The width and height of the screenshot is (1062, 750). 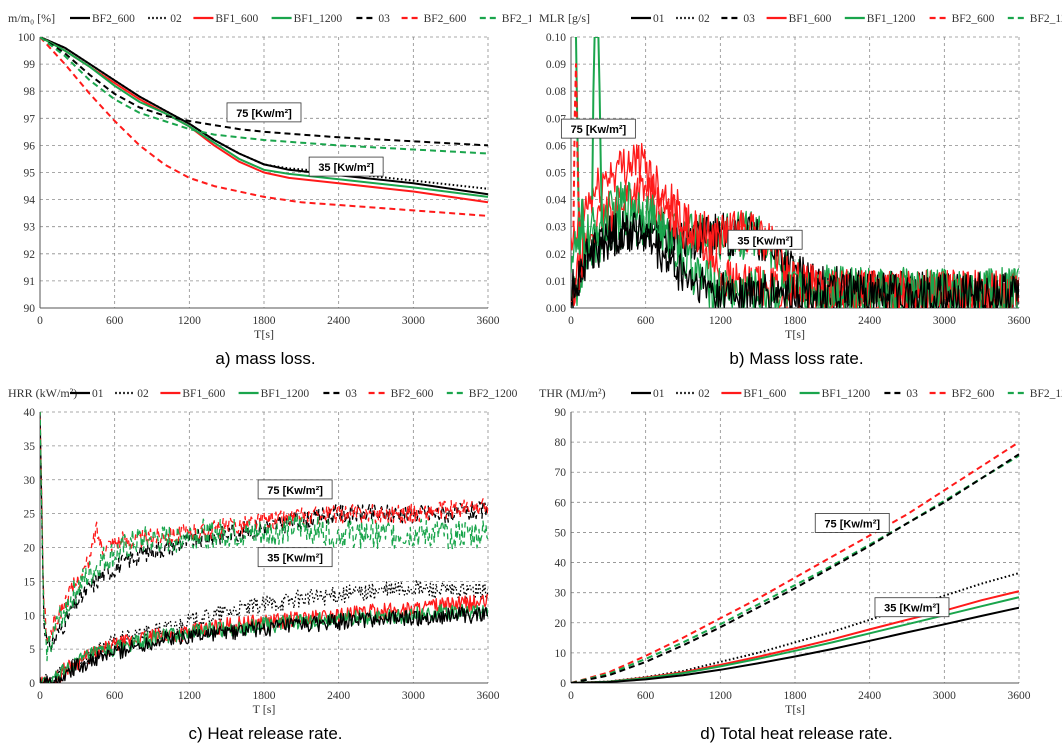 What do you see at coordinates (944, 321) in the screenshot?
I see `x-tick-label: 3000` at bounding box center [944, 321].